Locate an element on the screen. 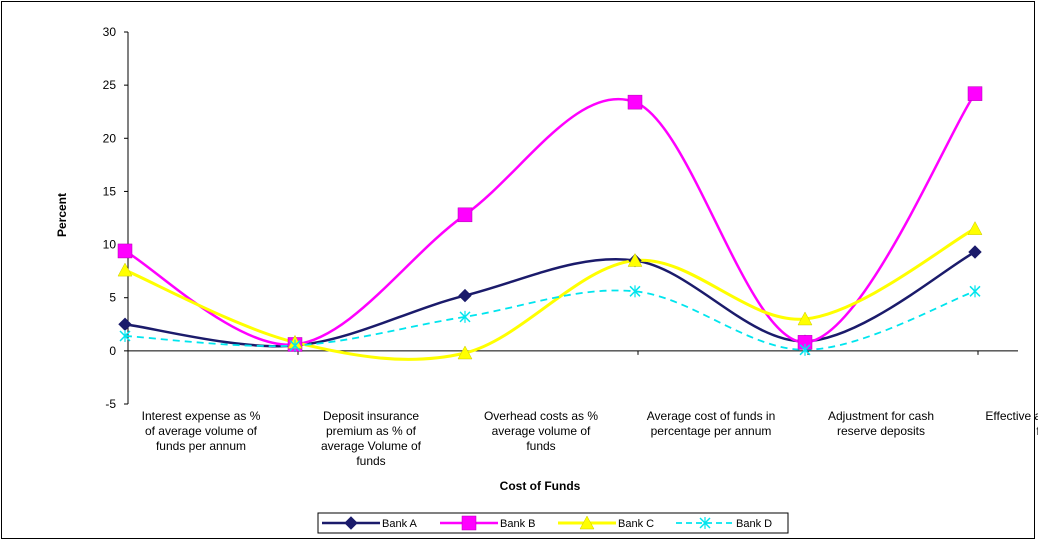  legend-marker-bank-c is located at coordinates (587, 522).